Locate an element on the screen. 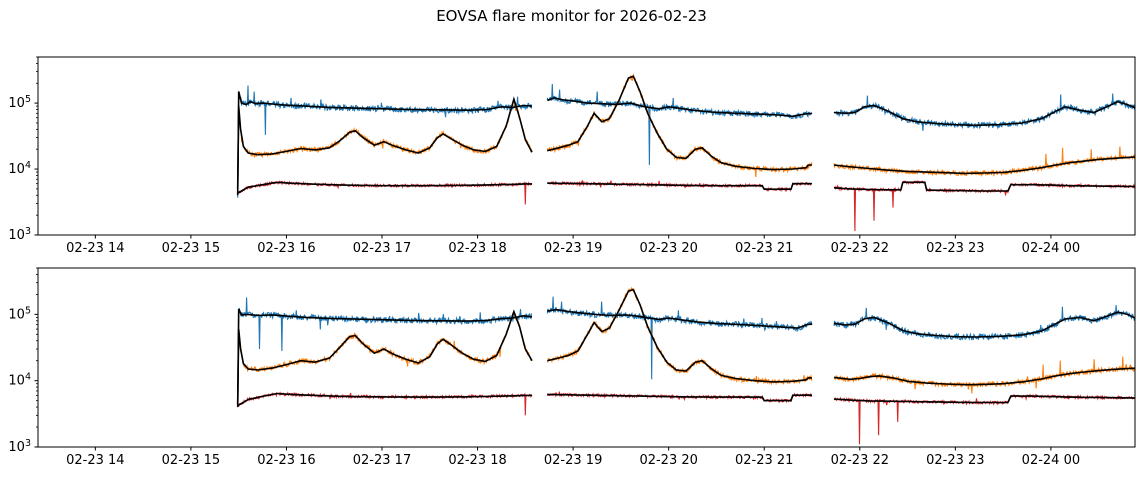 Image resolution: width=1143 pixels, height=478 pixels. figure-title: EOVSA flare monitor for 2026-02-23 is located at coordinates (571, 16).